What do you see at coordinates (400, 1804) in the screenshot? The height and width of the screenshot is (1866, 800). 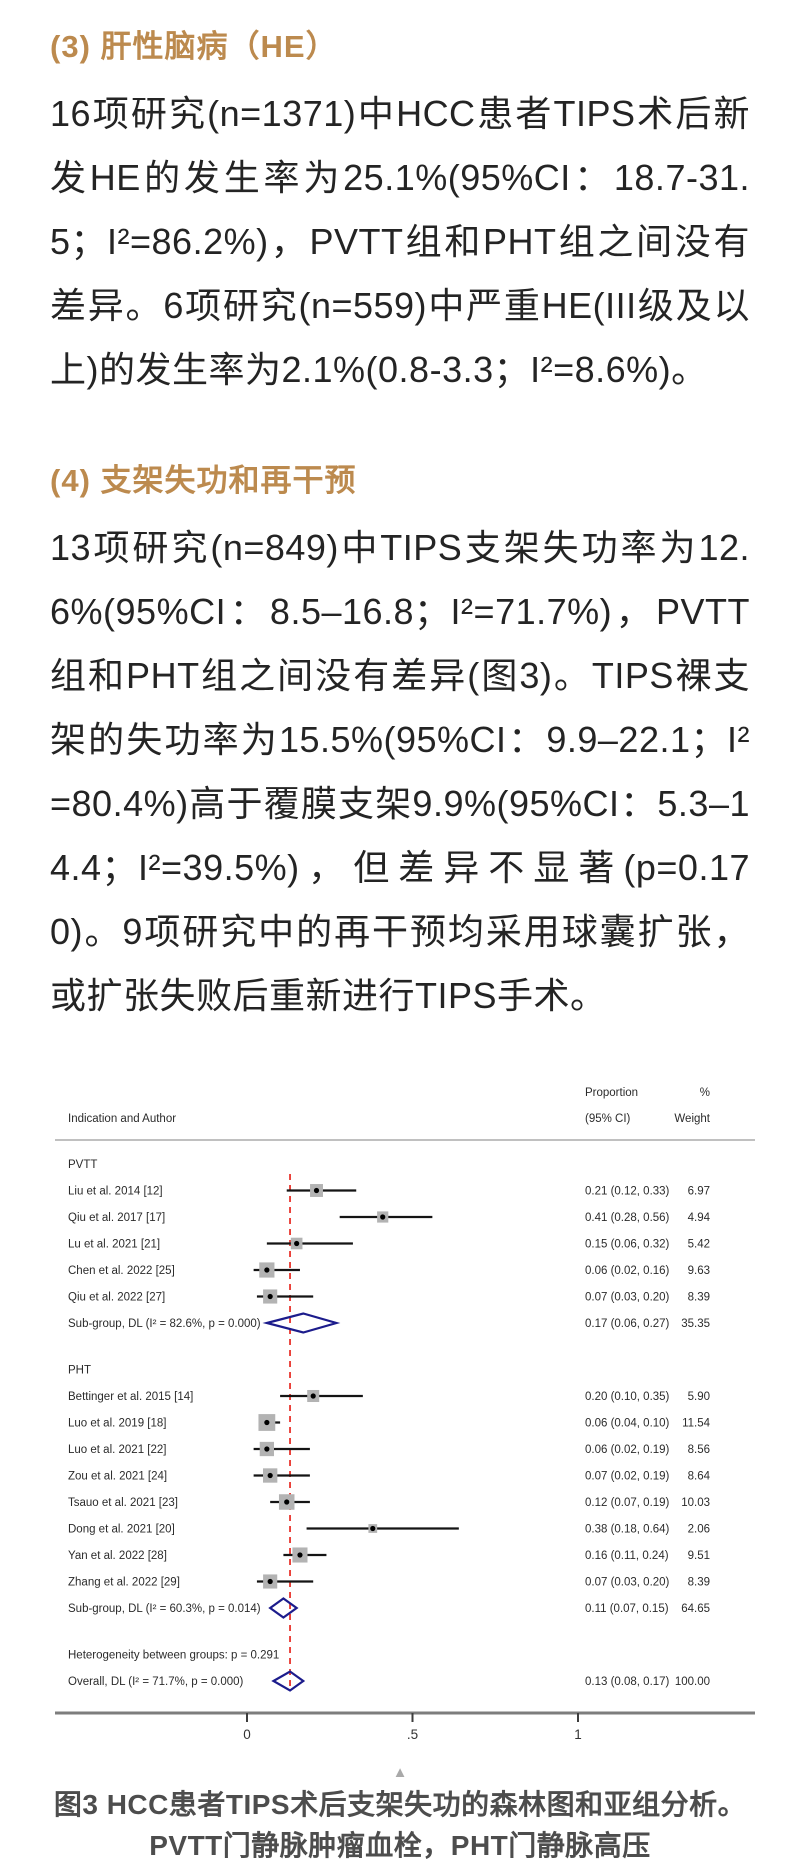 I see `figure-caption-line1: 图3 HCC患者TIPS术后支架失功的森林图和亚组分析。` at bounding box center [400, 1804].